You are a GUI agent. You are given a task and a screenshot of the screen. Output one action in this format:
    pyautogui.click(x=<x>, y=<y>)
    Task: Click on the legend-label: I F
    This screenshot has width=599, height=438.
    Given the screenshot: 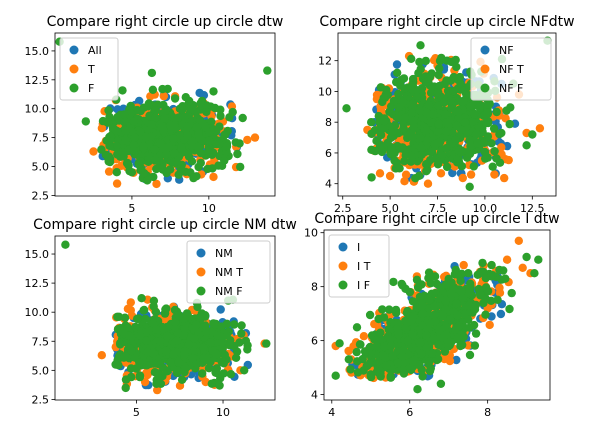 What is the action you would take?
    pyautogui.click(x=363, y=285)
    